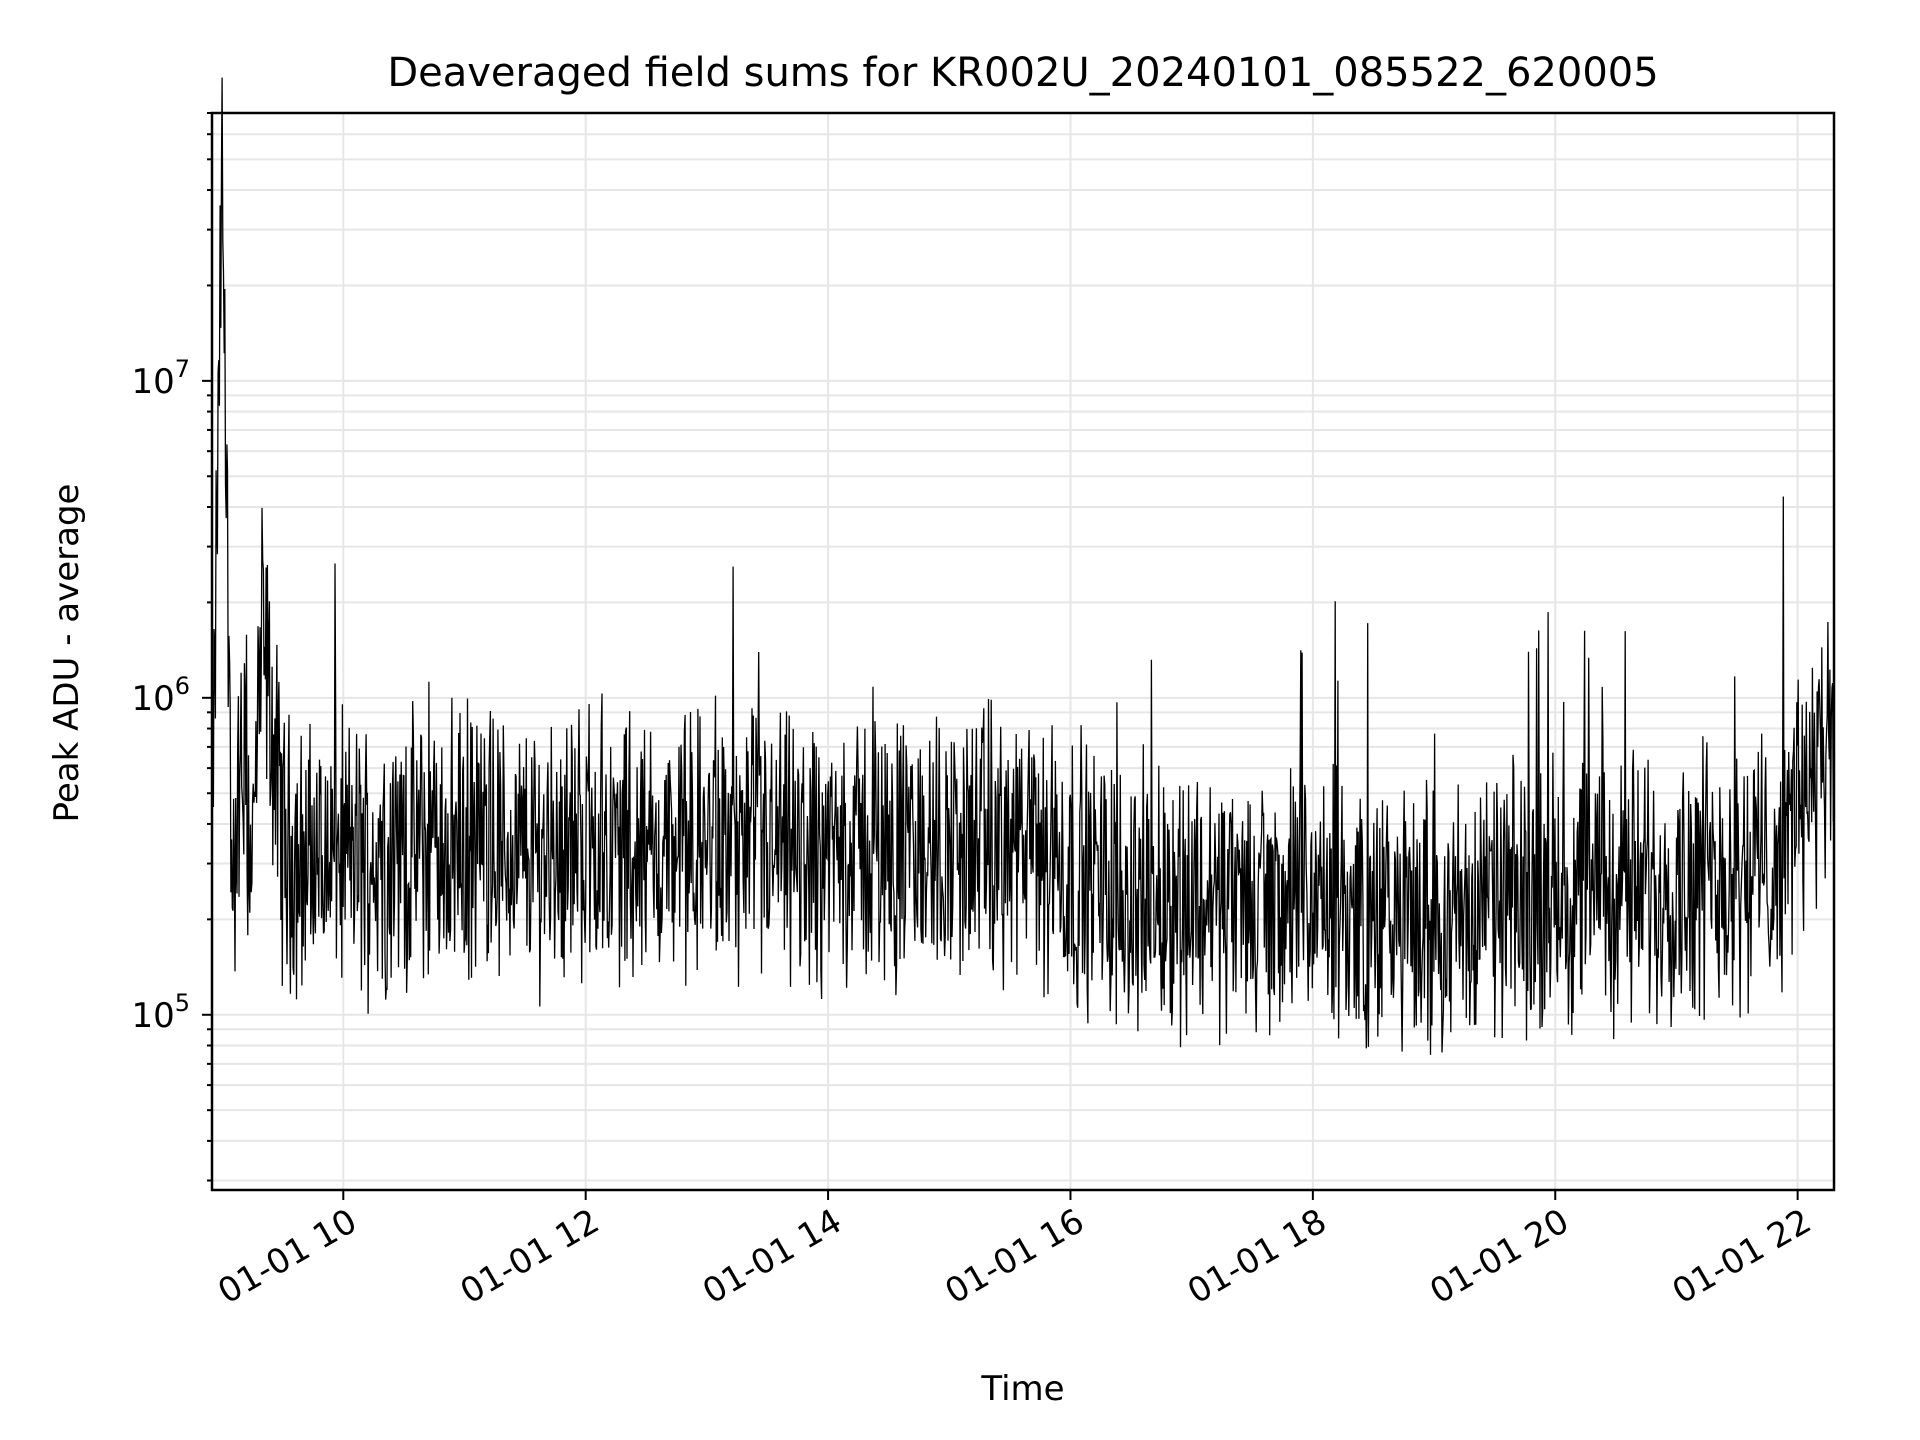  I want to click on x-tick-label: 01-01 16, so click(1015, 1256).